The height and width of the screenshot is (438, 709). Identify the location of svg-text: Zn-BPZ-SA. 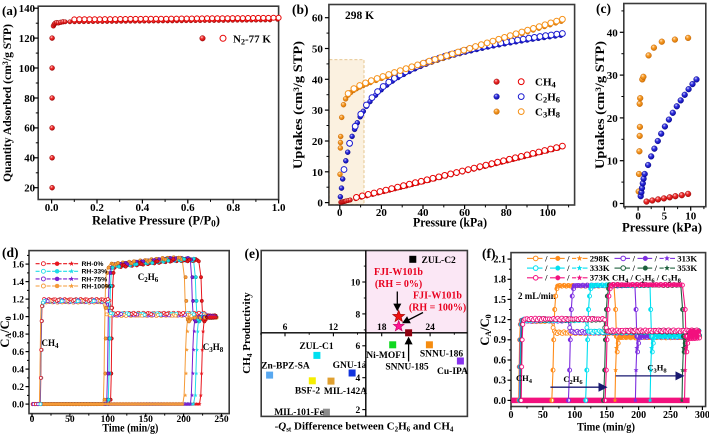
(285, 367).